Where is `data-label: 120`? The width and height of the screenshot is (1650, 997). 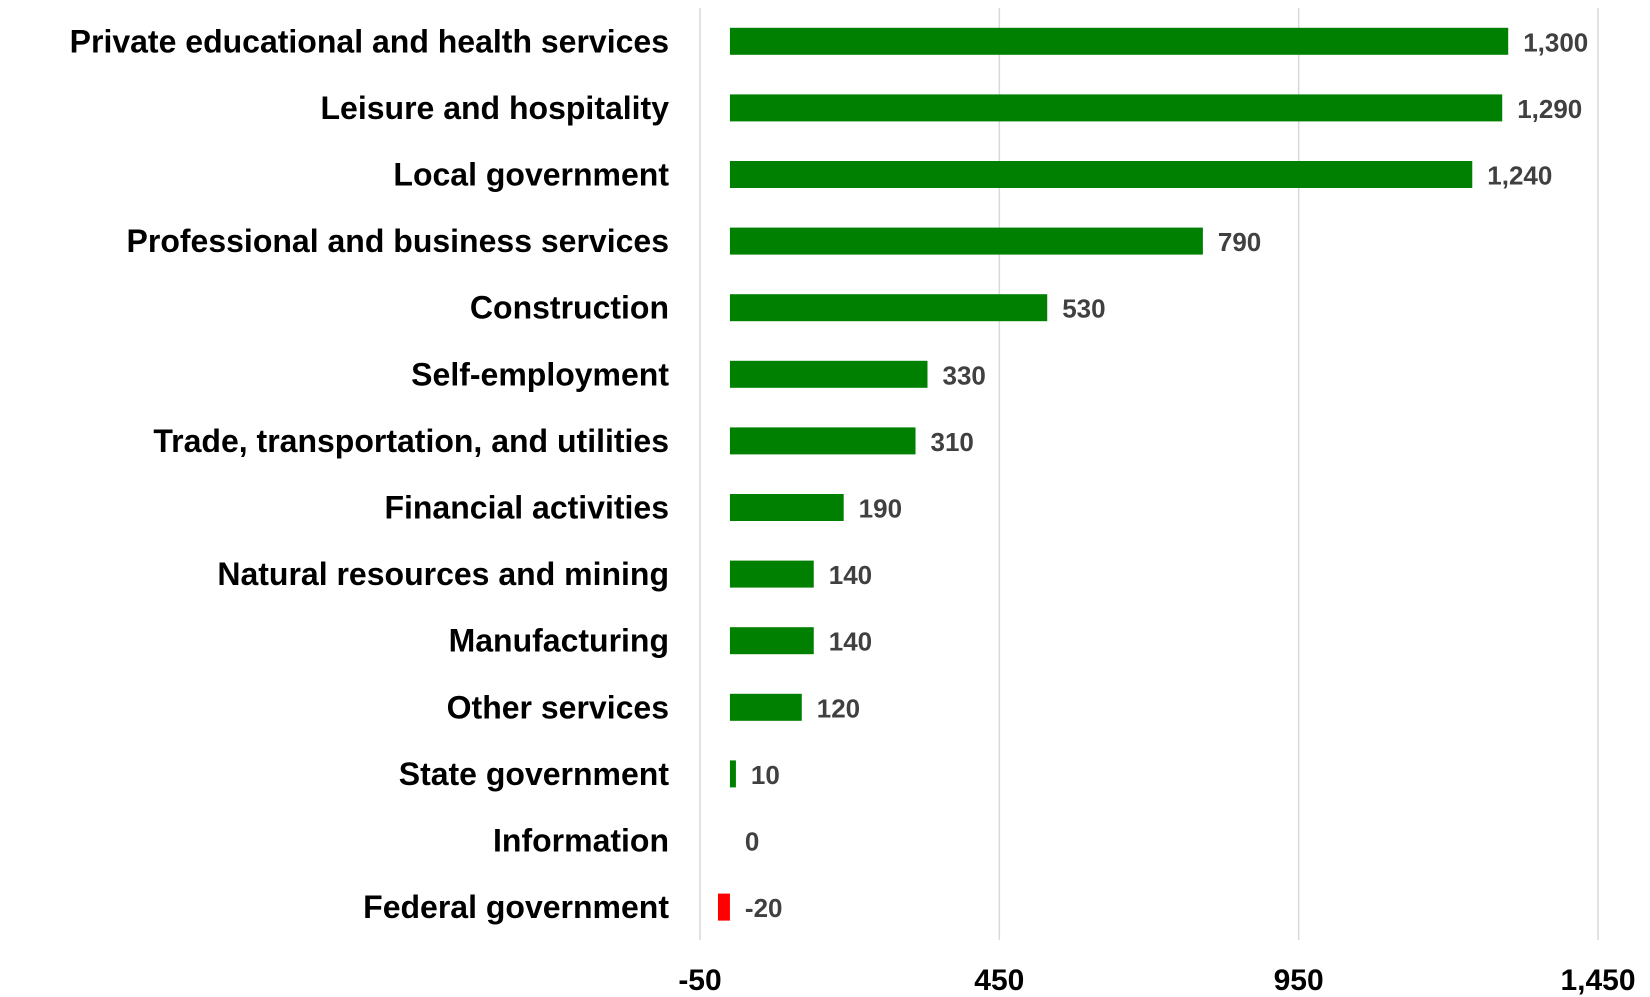 data-label: 120 is located at coordinates (838, 708).